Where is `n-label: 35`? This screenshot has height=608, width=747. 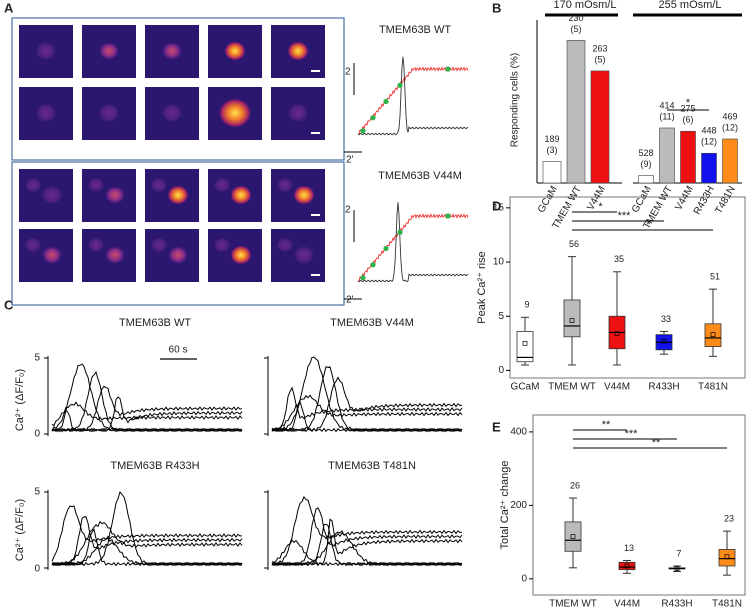 n-label: 35 is located at coordinates (619, 259).